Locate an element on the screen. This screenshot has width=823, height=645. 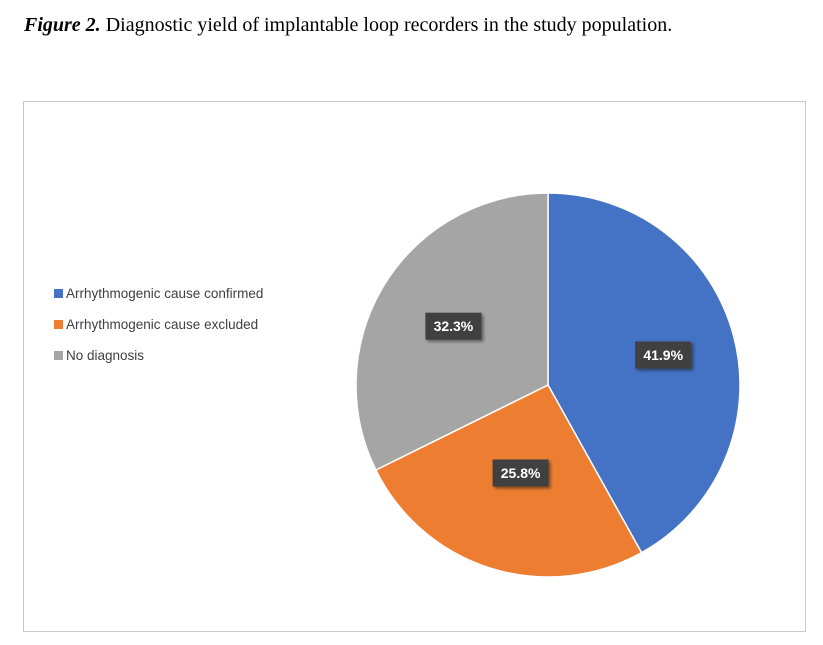
data-label-no-diagnosis-box is located at coordinates (453, 326).